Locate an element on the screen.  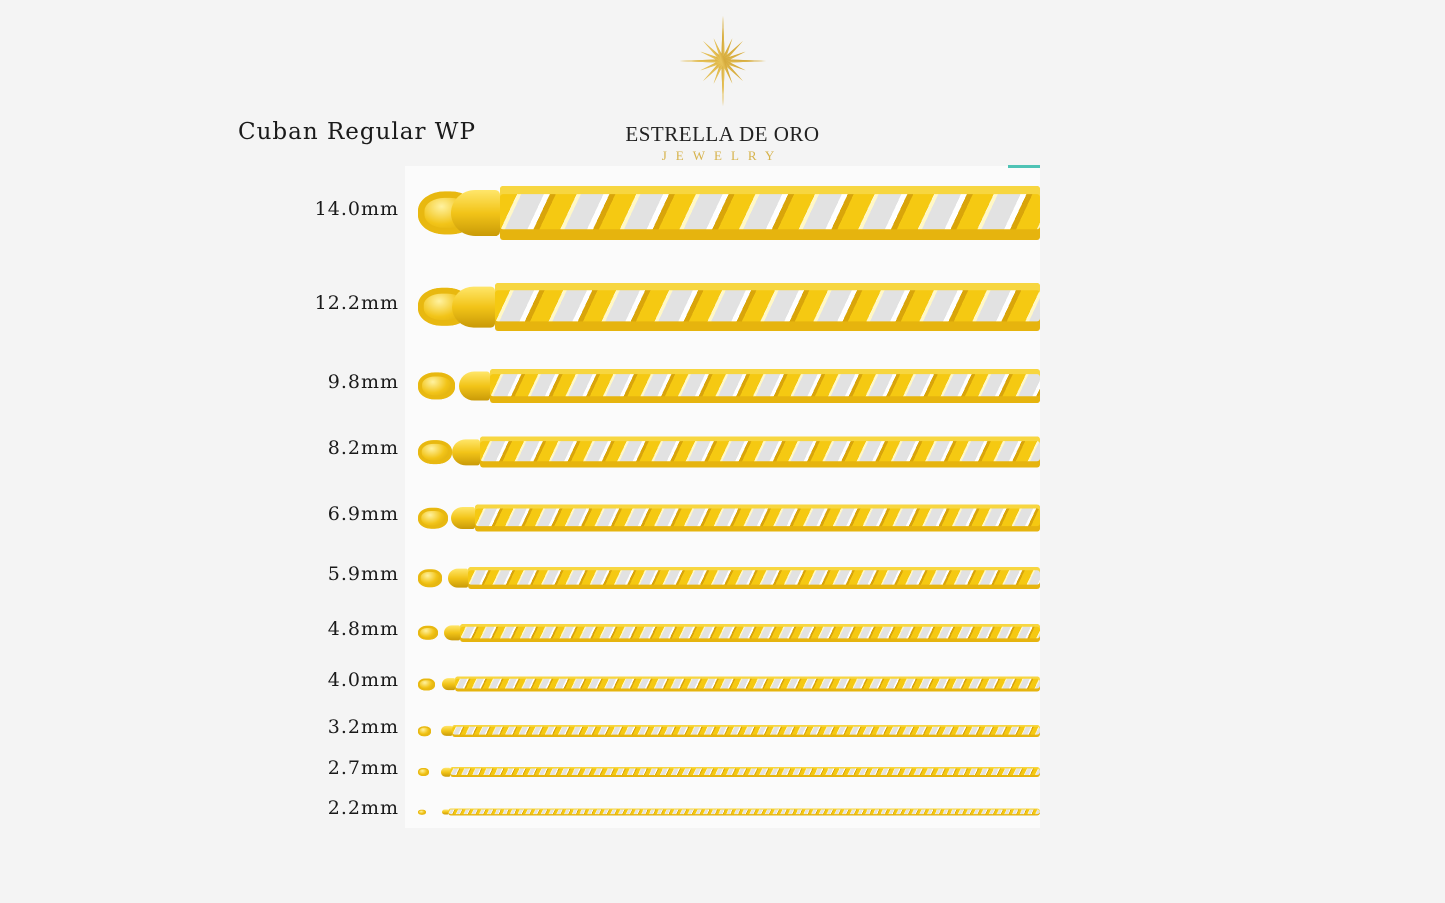
star-ray is located at coordinates (723, 61).